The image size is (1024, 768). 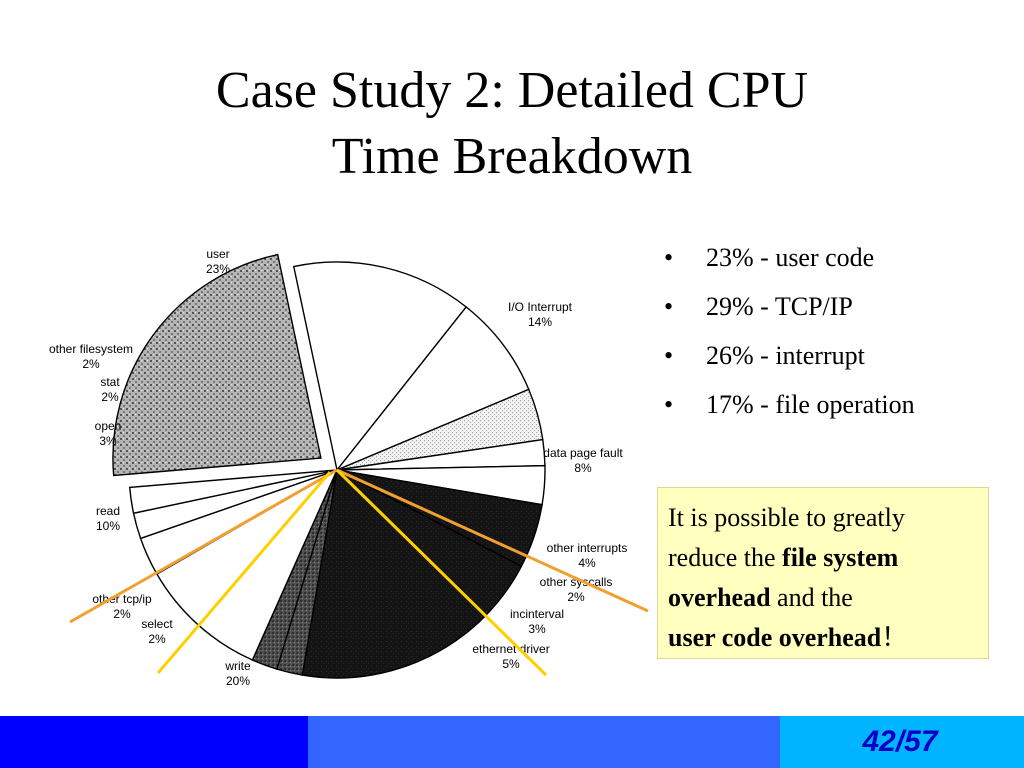 I want to click on pie-slice-user, so click(x=217, y=365).